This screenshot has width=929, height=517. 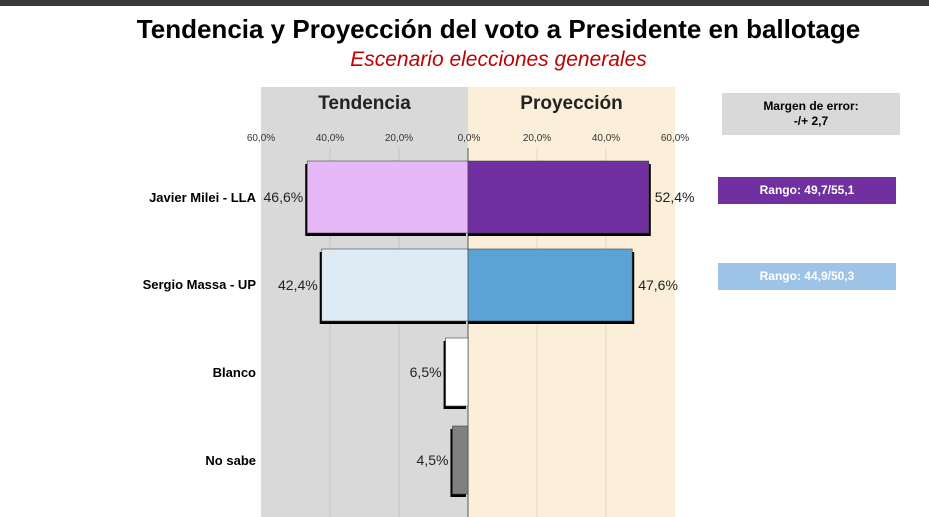 What do you see at coordinates (469, 138) in the screenshot?
I see `x-tick-label: 0,0%` at bounding box center [469, 138].